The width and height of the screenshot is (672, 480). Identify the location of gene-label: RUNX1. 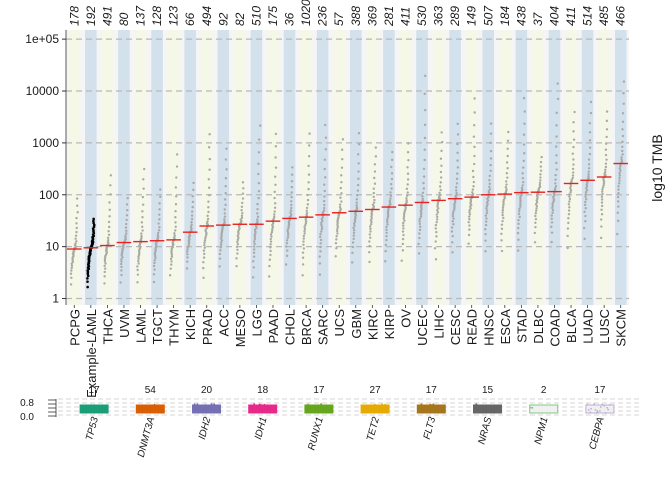
(315, 434).